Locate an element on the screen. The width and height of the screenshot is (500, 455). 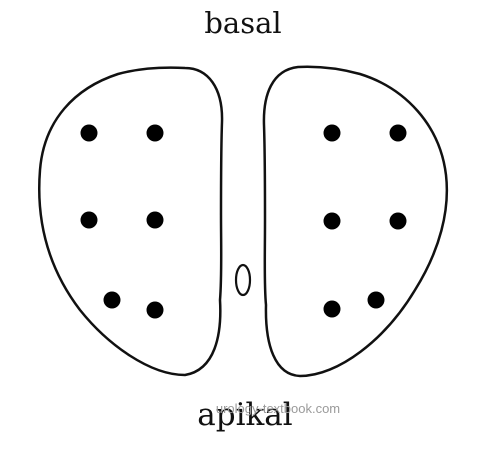
apikal-label: apikal is located at coordinates (245, 415).